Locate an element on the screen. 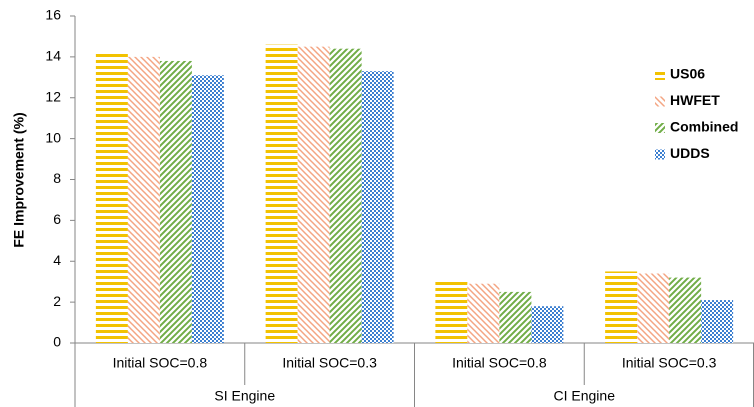 The width and height of the screenshot is (754, 407). legend-label: Combined is located at coordinates (704, 127).